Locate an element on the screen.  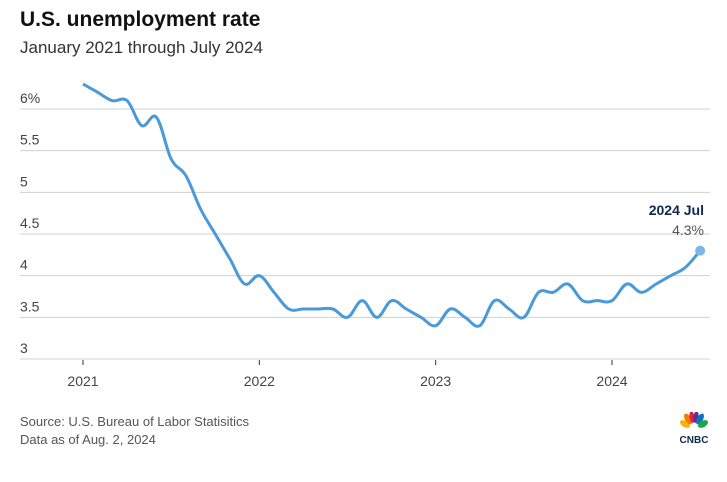
data-date-text: Data as of Aug. 2, 2024 is located at coordinates (88, 439).